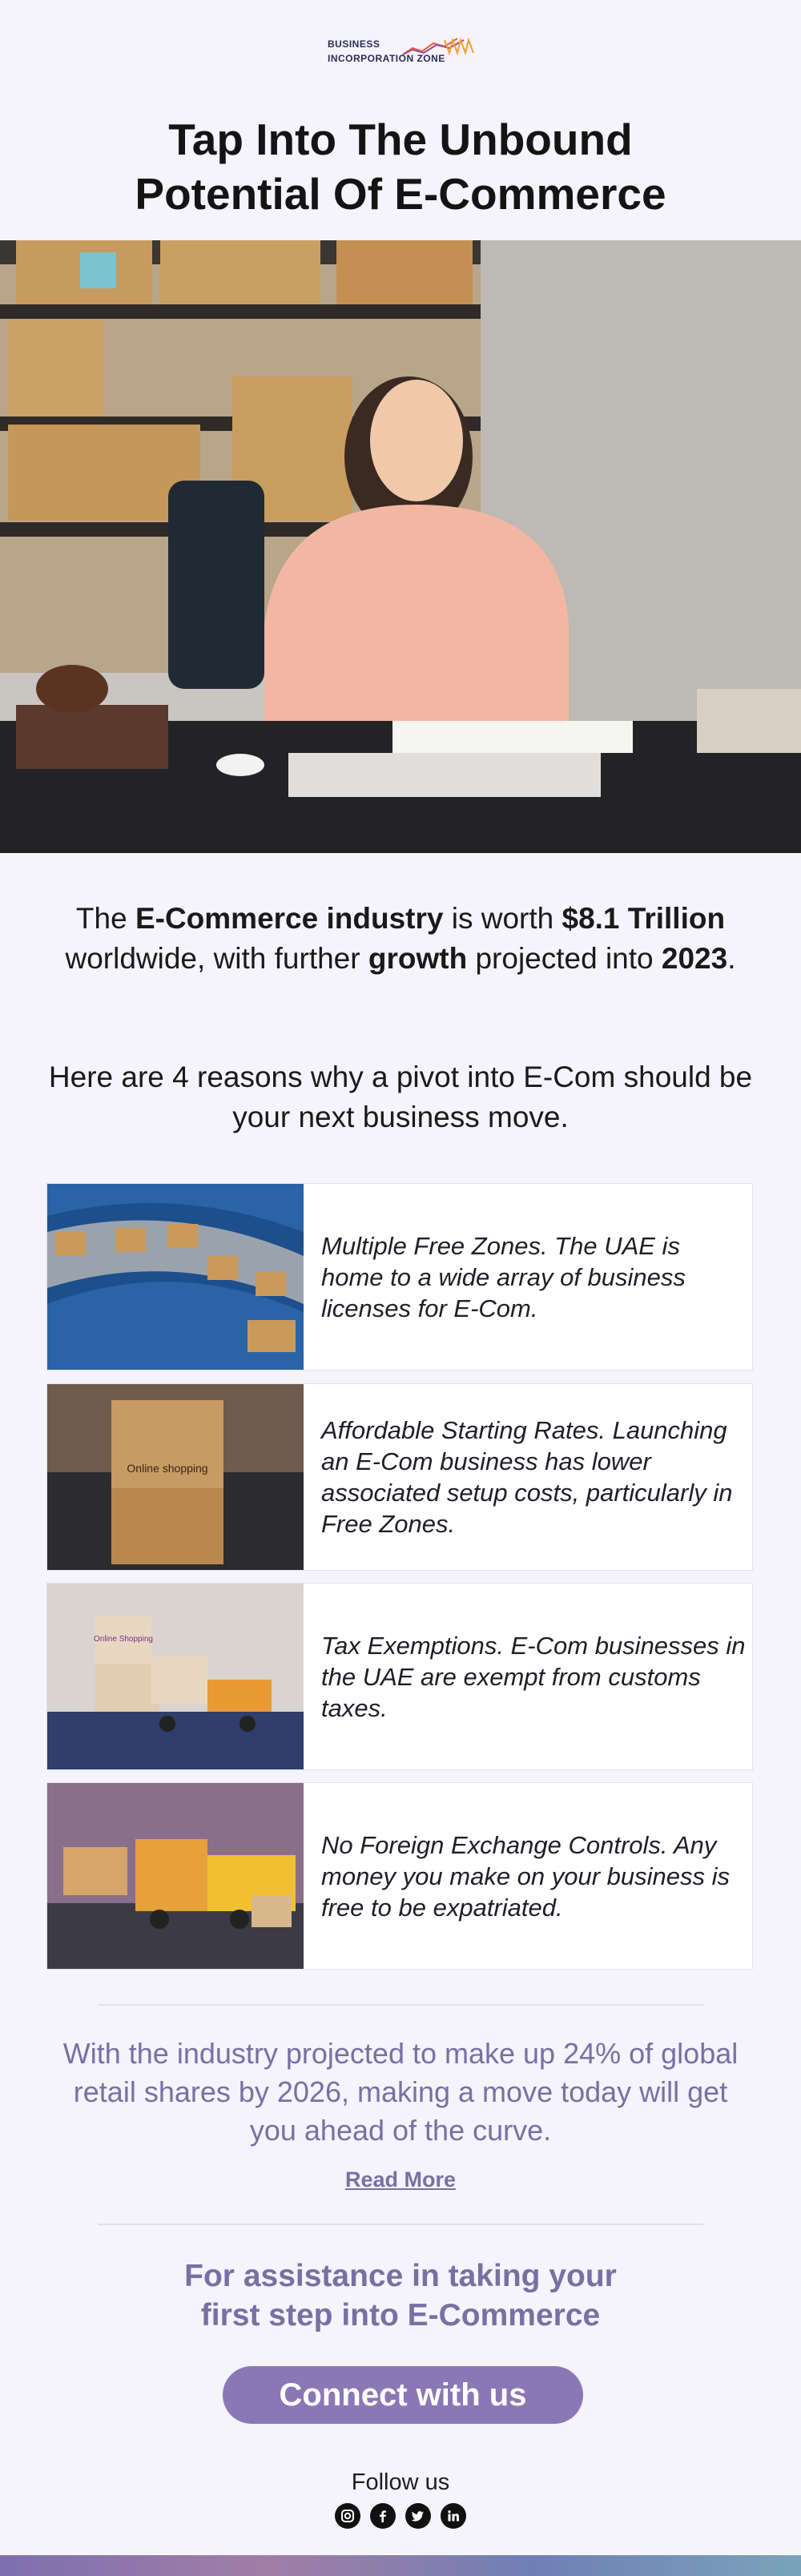 The width and height of the screenshot is (801, 2576). Describe the element at coordinates (400, 2482) in the screenshot. I see `follow-label: Follow us` at that location.